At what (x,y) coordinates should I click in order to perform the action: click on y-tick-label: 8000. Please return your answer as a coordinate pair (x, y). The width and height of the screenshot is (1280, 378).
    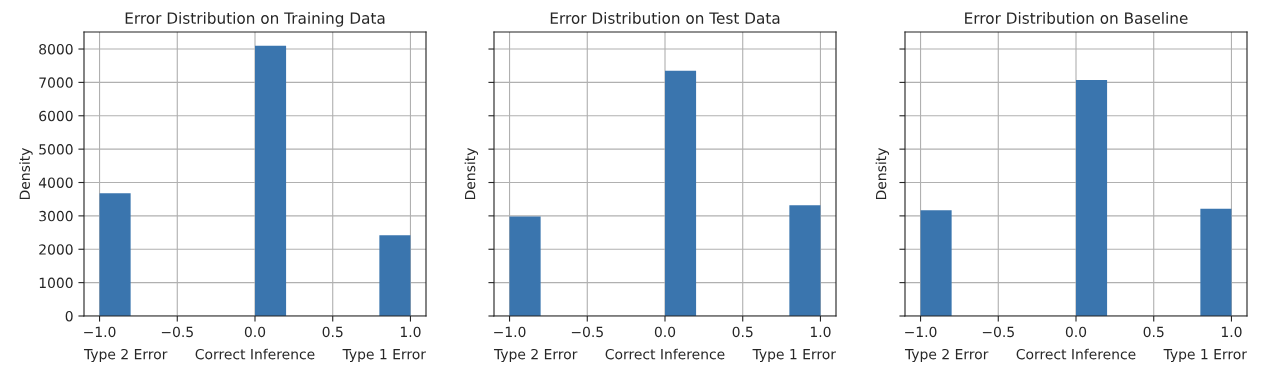
    Looking at the image, I should click on (56, 49).